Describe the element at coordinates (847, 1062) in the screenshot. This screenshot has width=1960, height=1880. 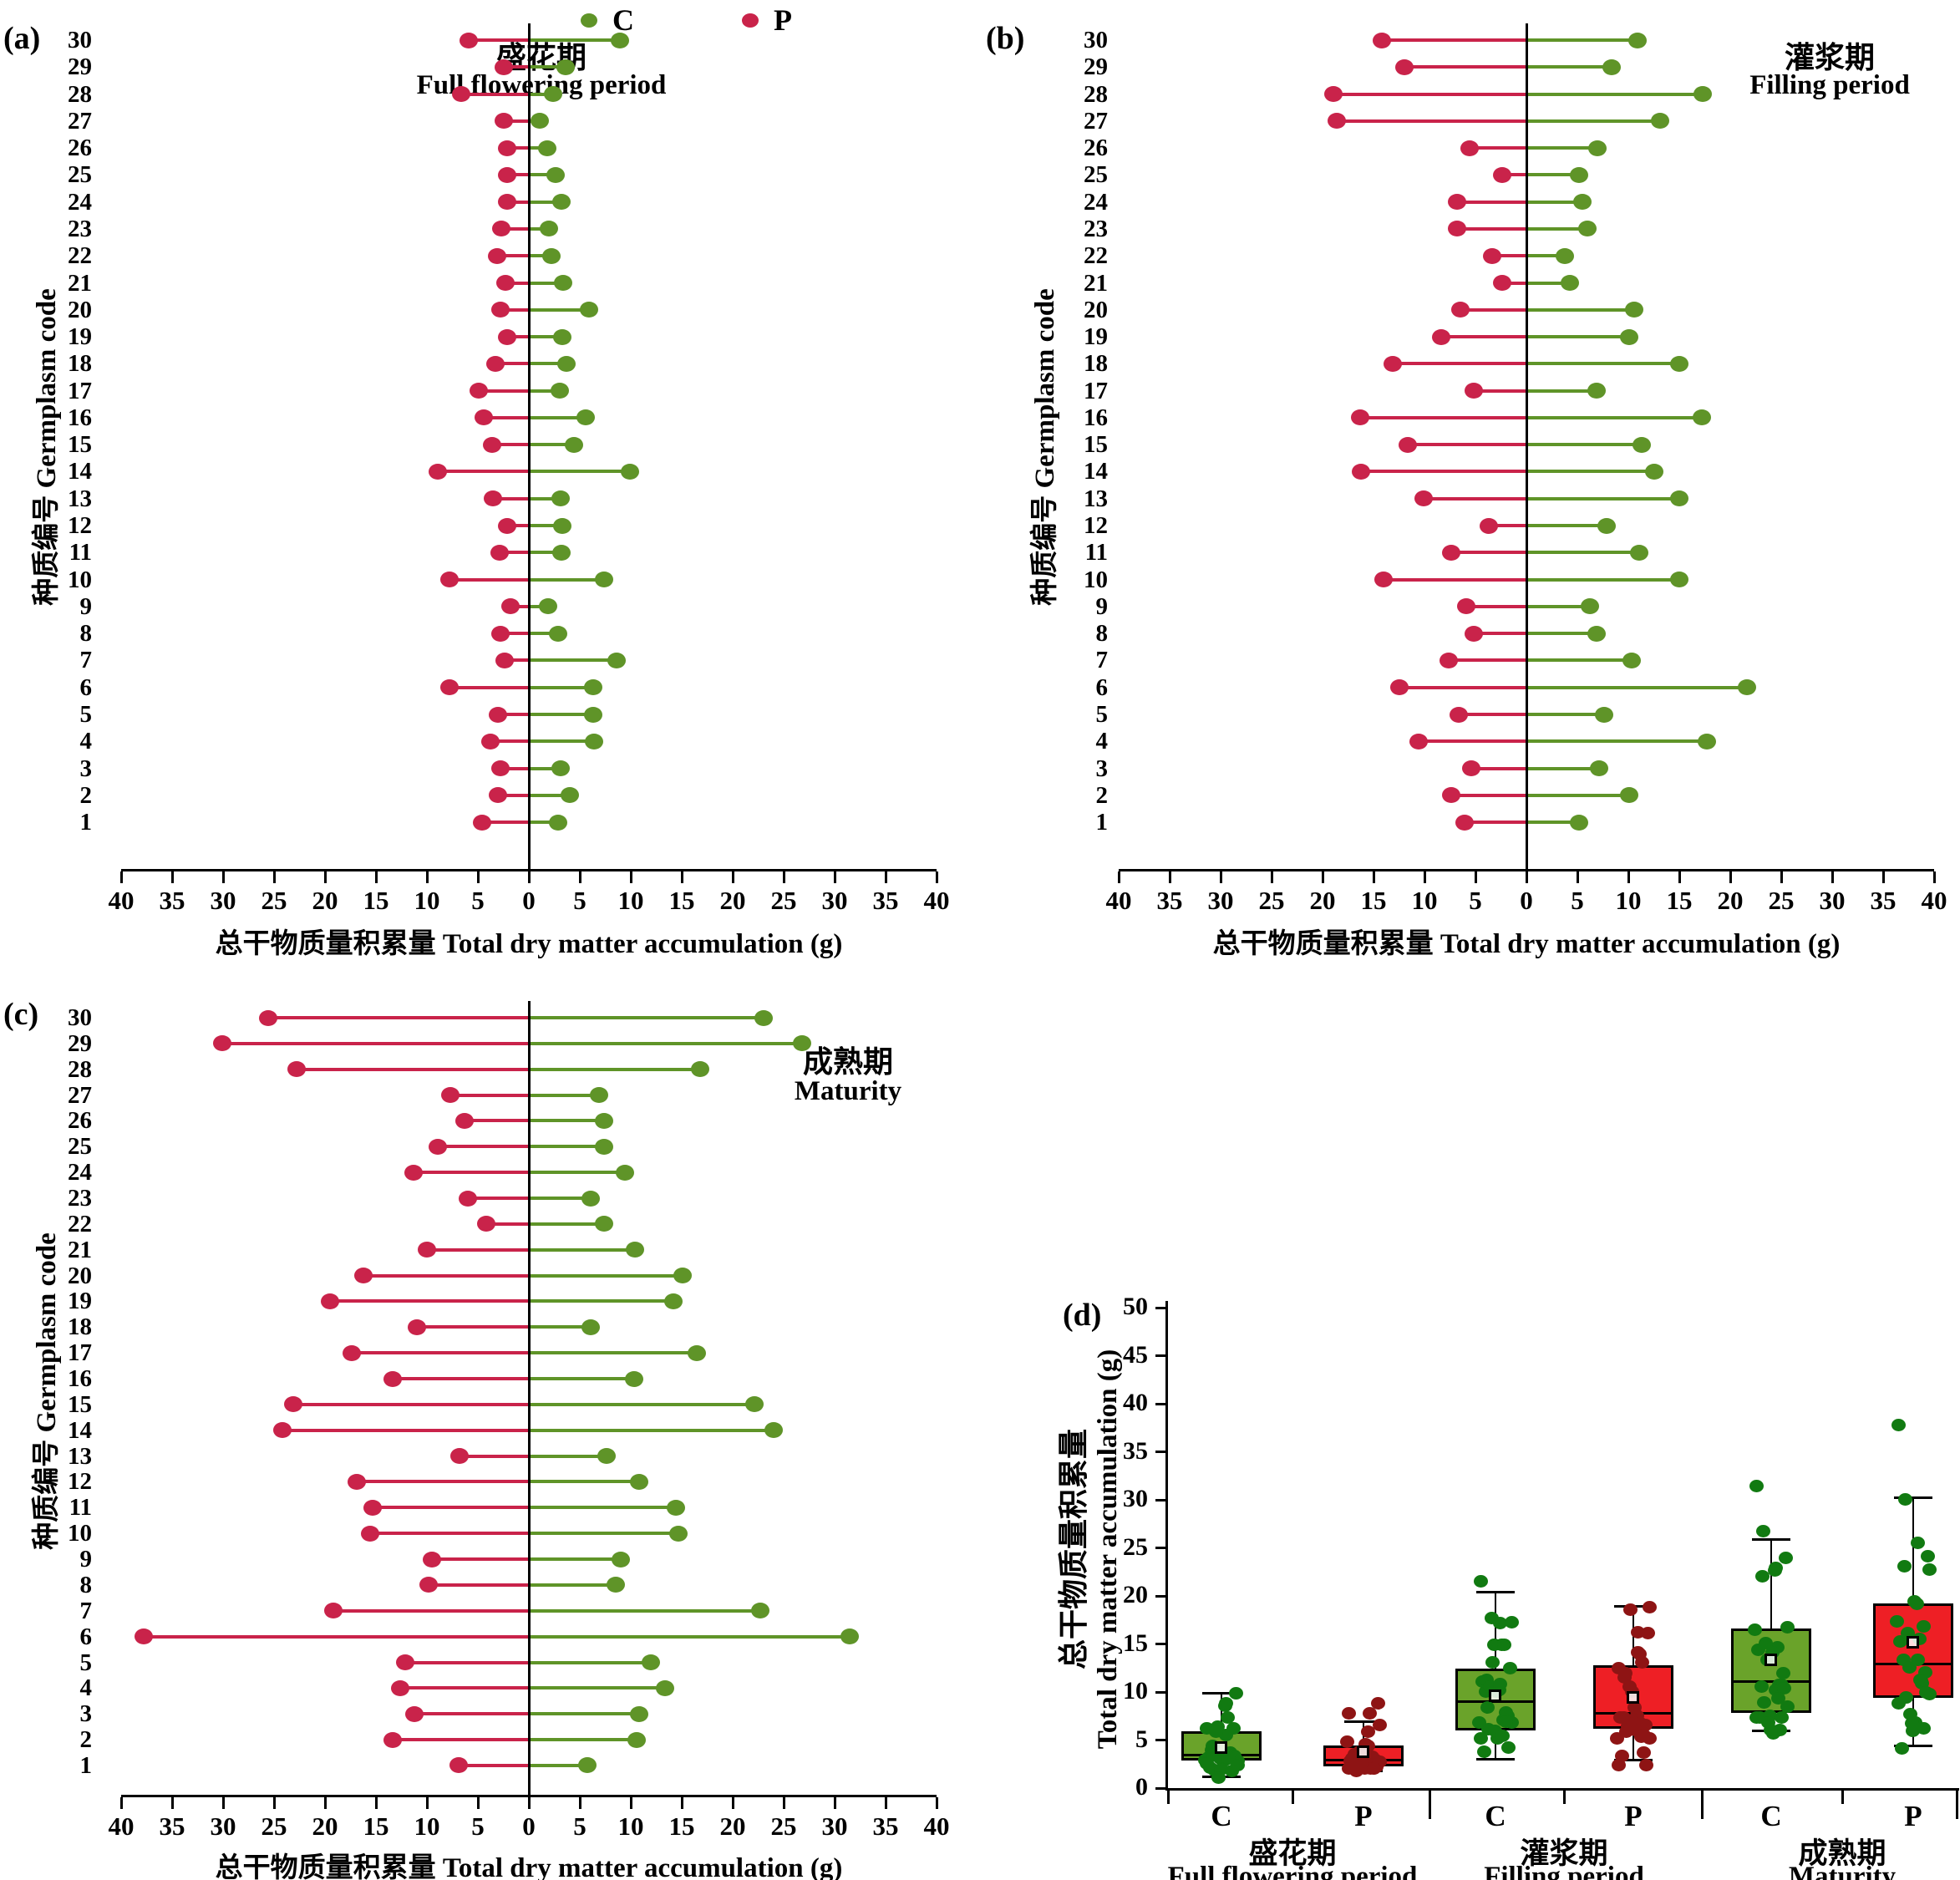
I see `panel-c-title-cn: 成熟期` at that location.